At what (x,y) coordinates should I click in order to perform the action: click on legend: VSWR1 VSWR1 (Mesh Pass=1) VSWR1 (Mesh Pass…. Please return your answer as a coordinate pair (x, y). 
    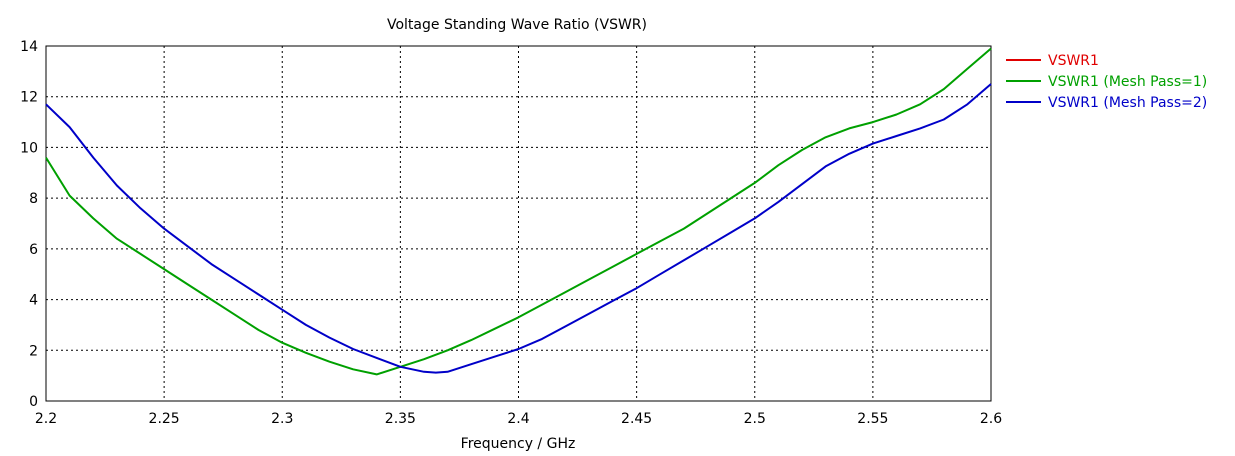
    Looking at the image, I should click on (1106, 82).